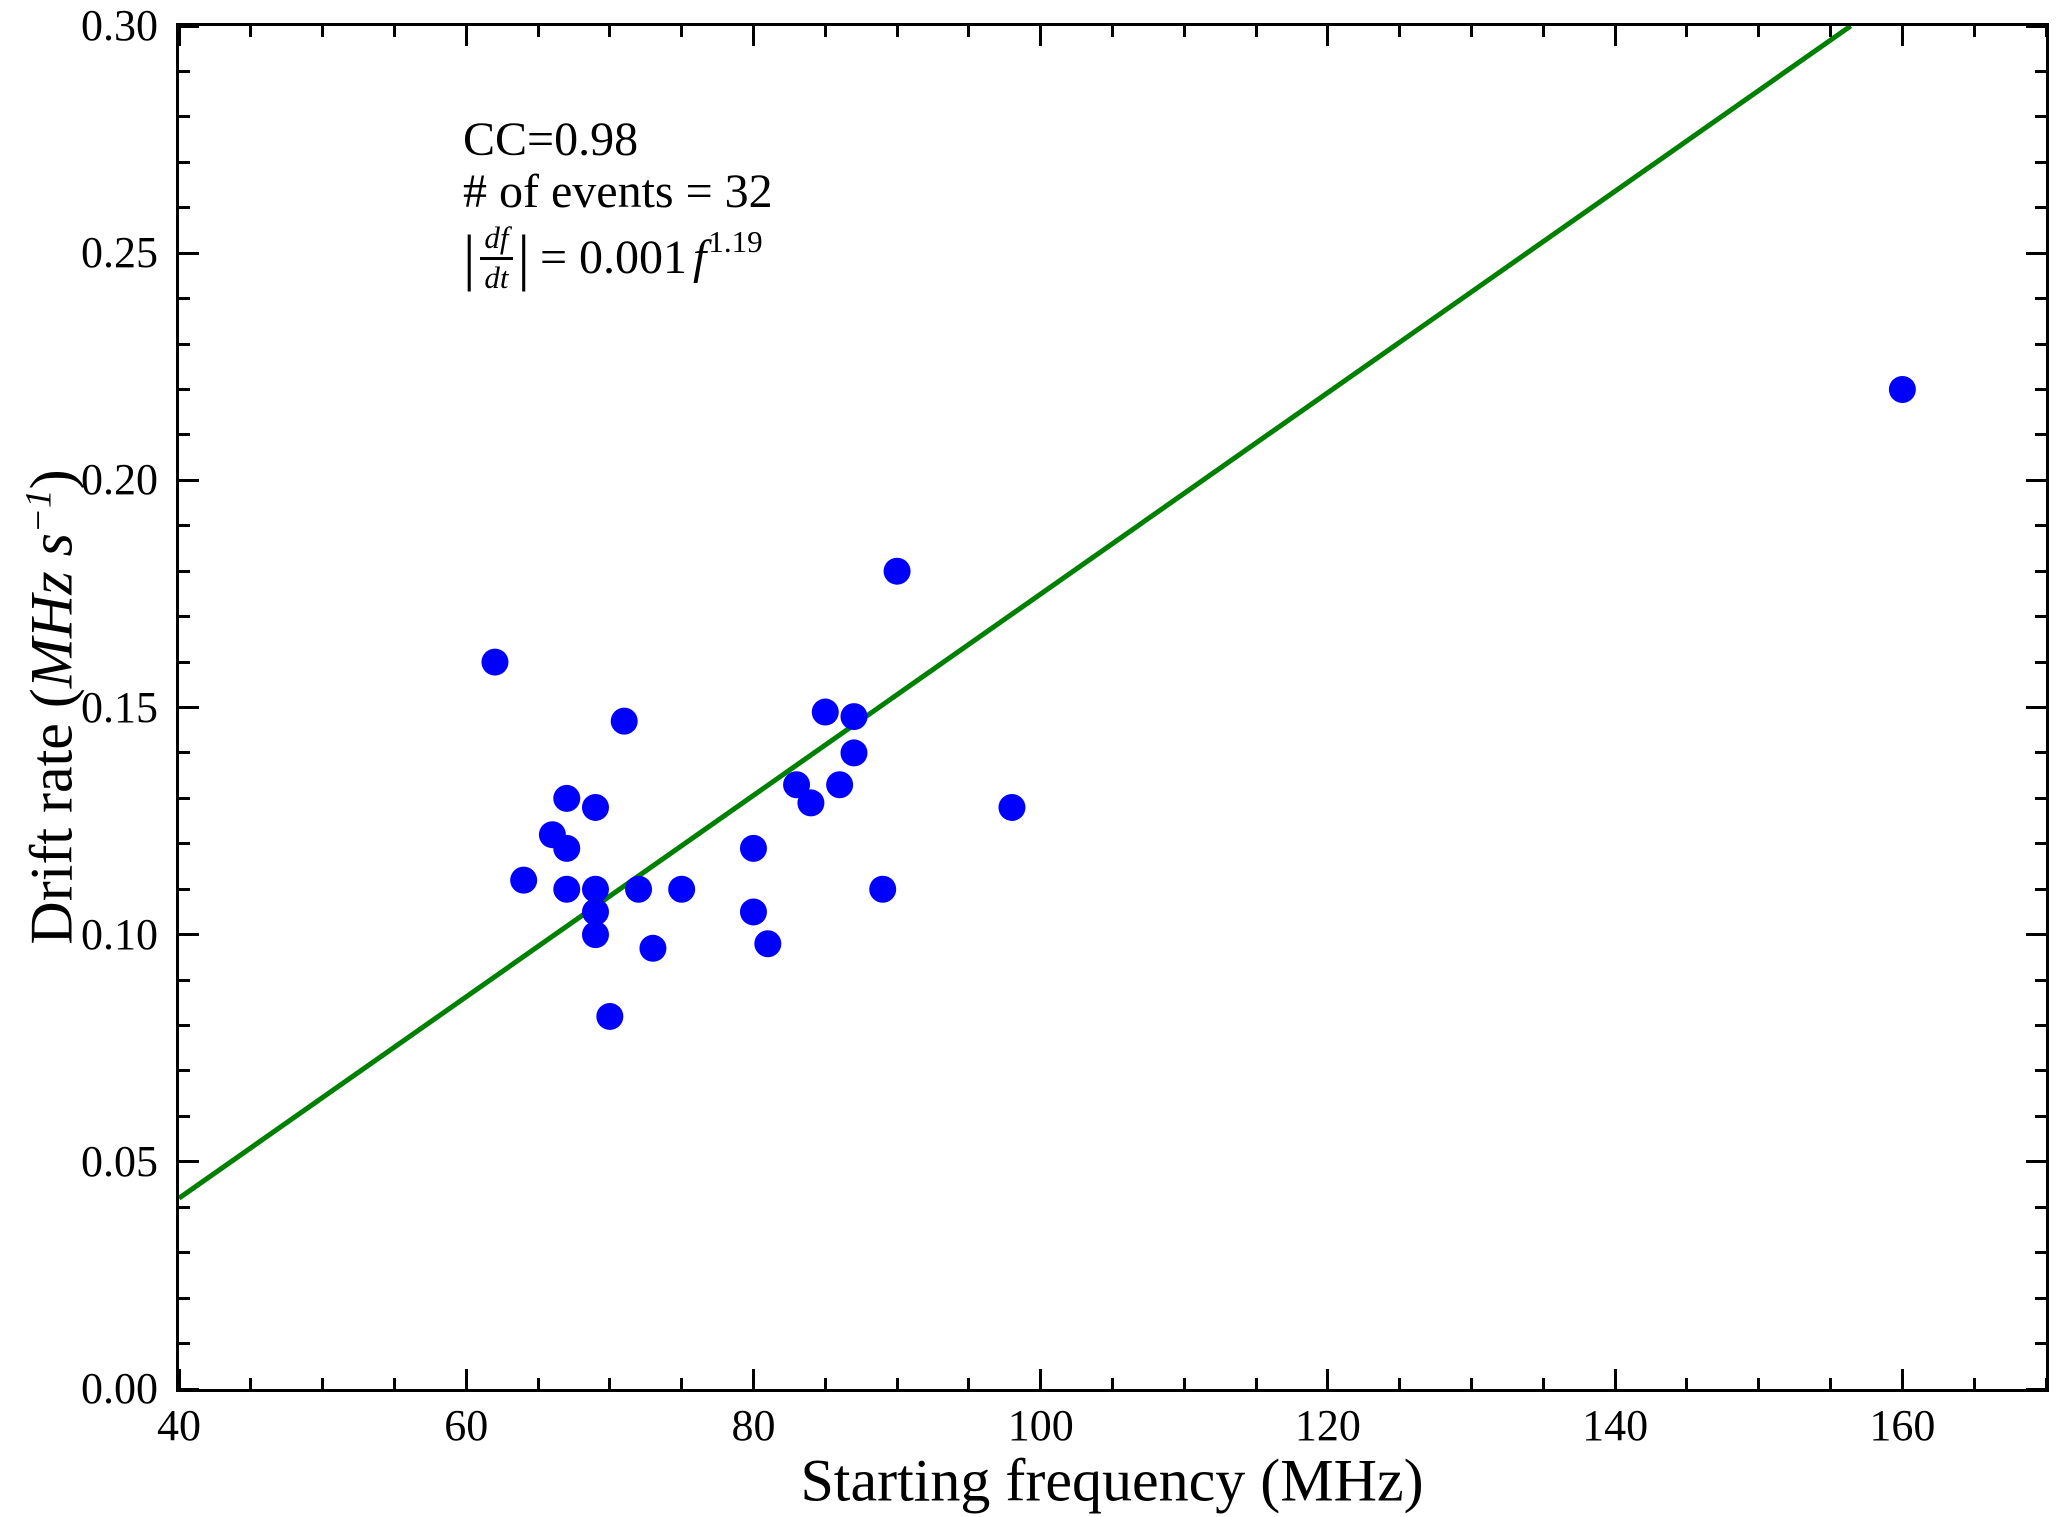 The image size is (2067, 1517). I want to click on equation-variable: f, so click(700, 257).